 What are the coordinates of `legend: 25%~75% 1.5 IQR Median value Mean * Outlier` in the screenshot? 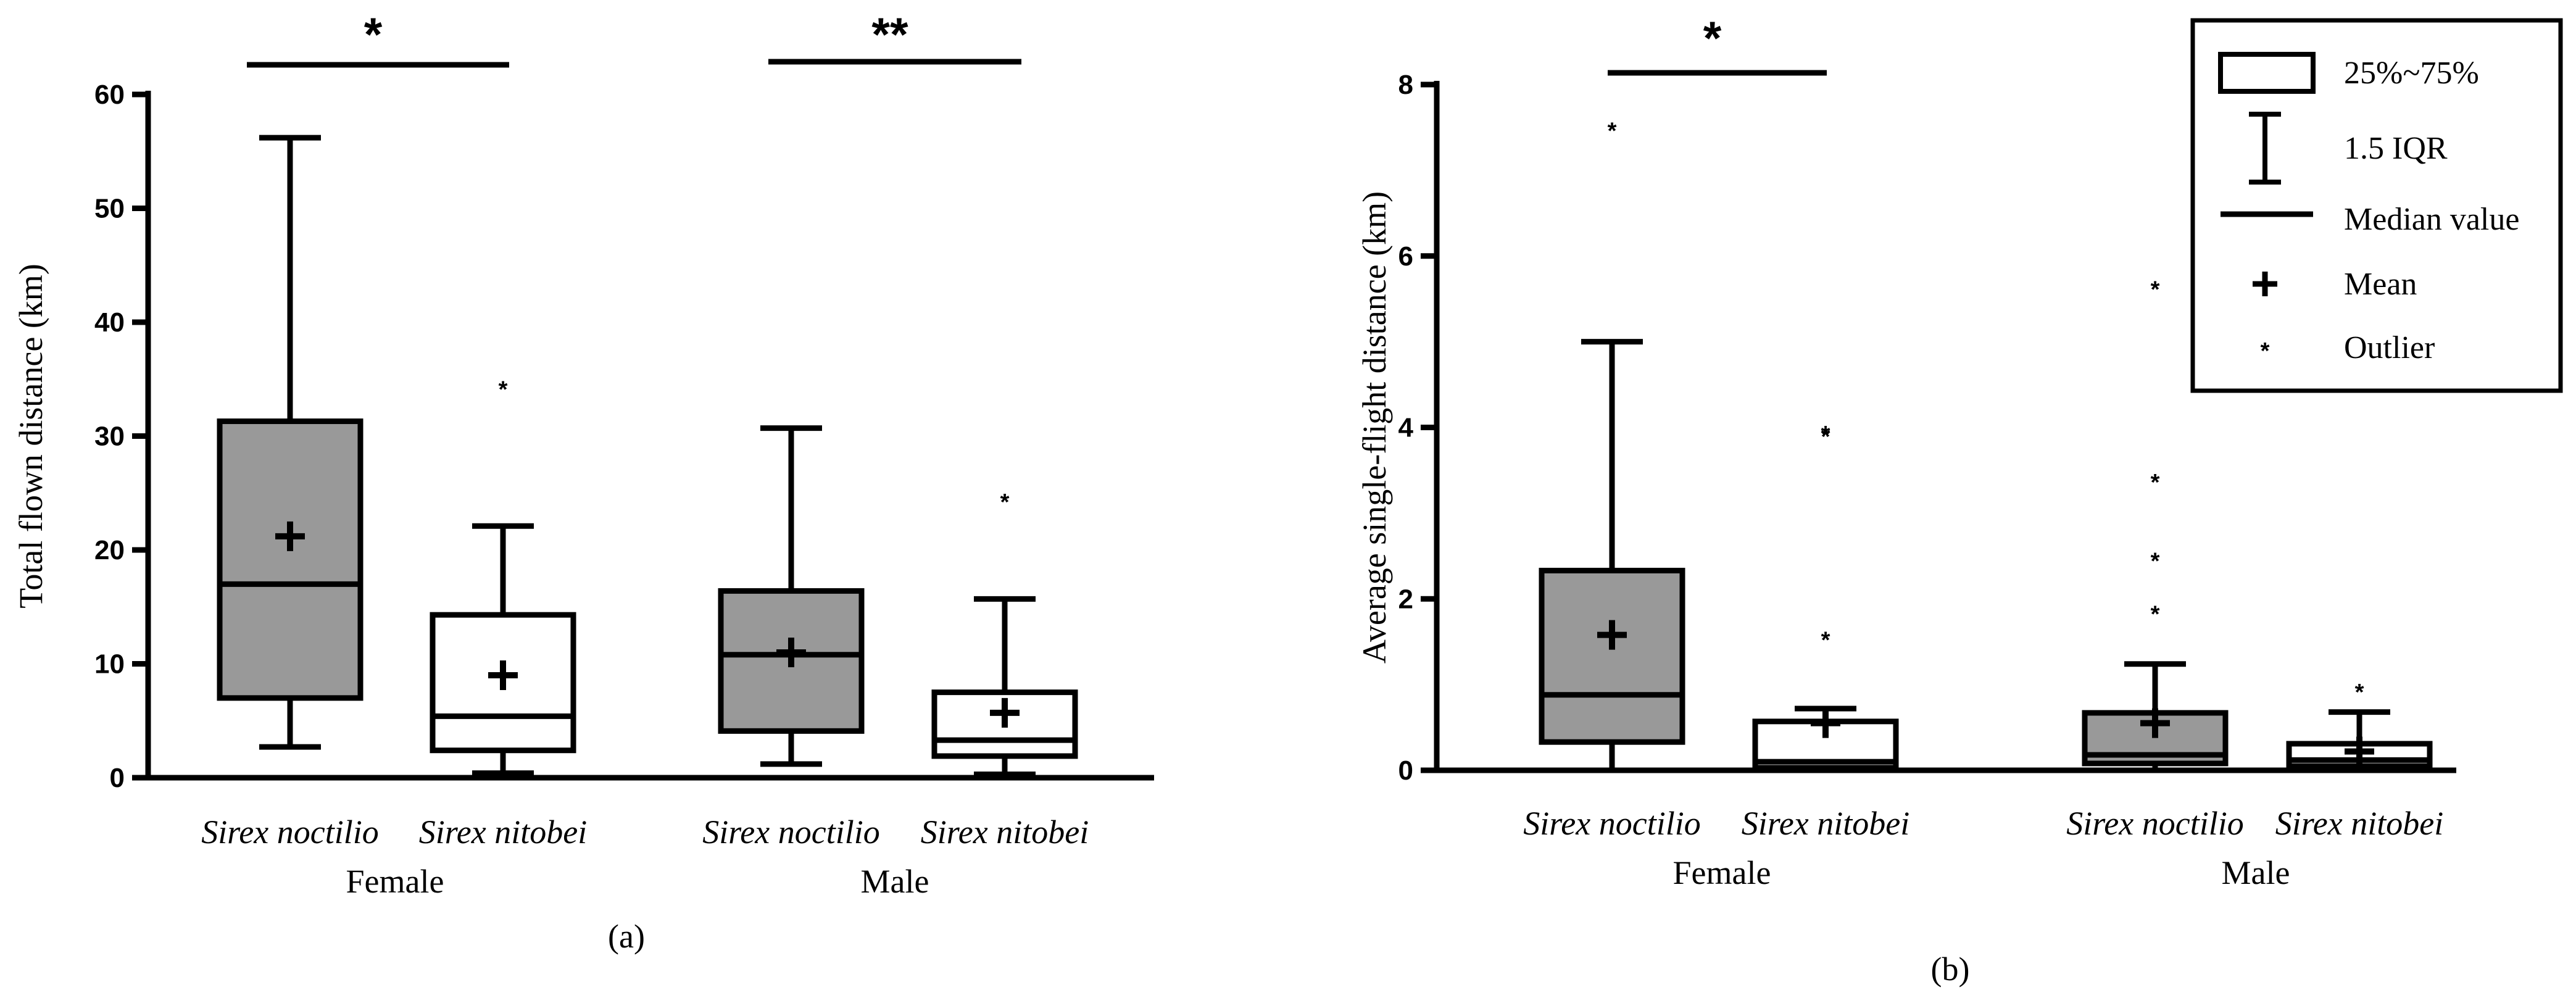 It's located at (2376, 205).